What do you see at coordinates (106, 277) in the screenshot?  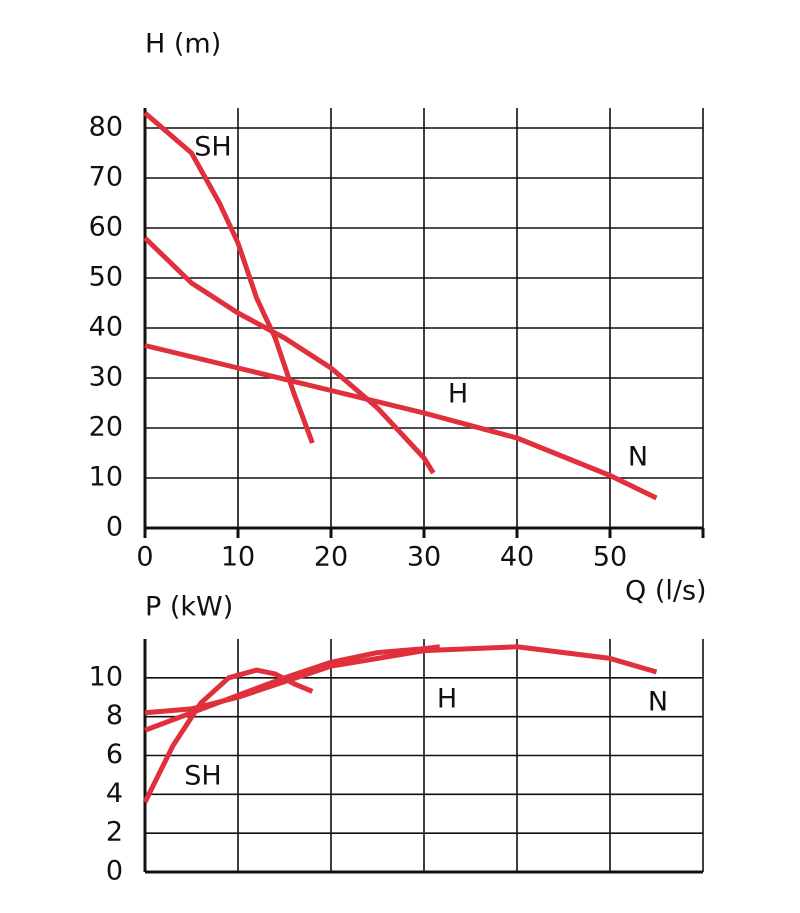 I see `y-tick-label: 50` at bounding box center [106, 277].